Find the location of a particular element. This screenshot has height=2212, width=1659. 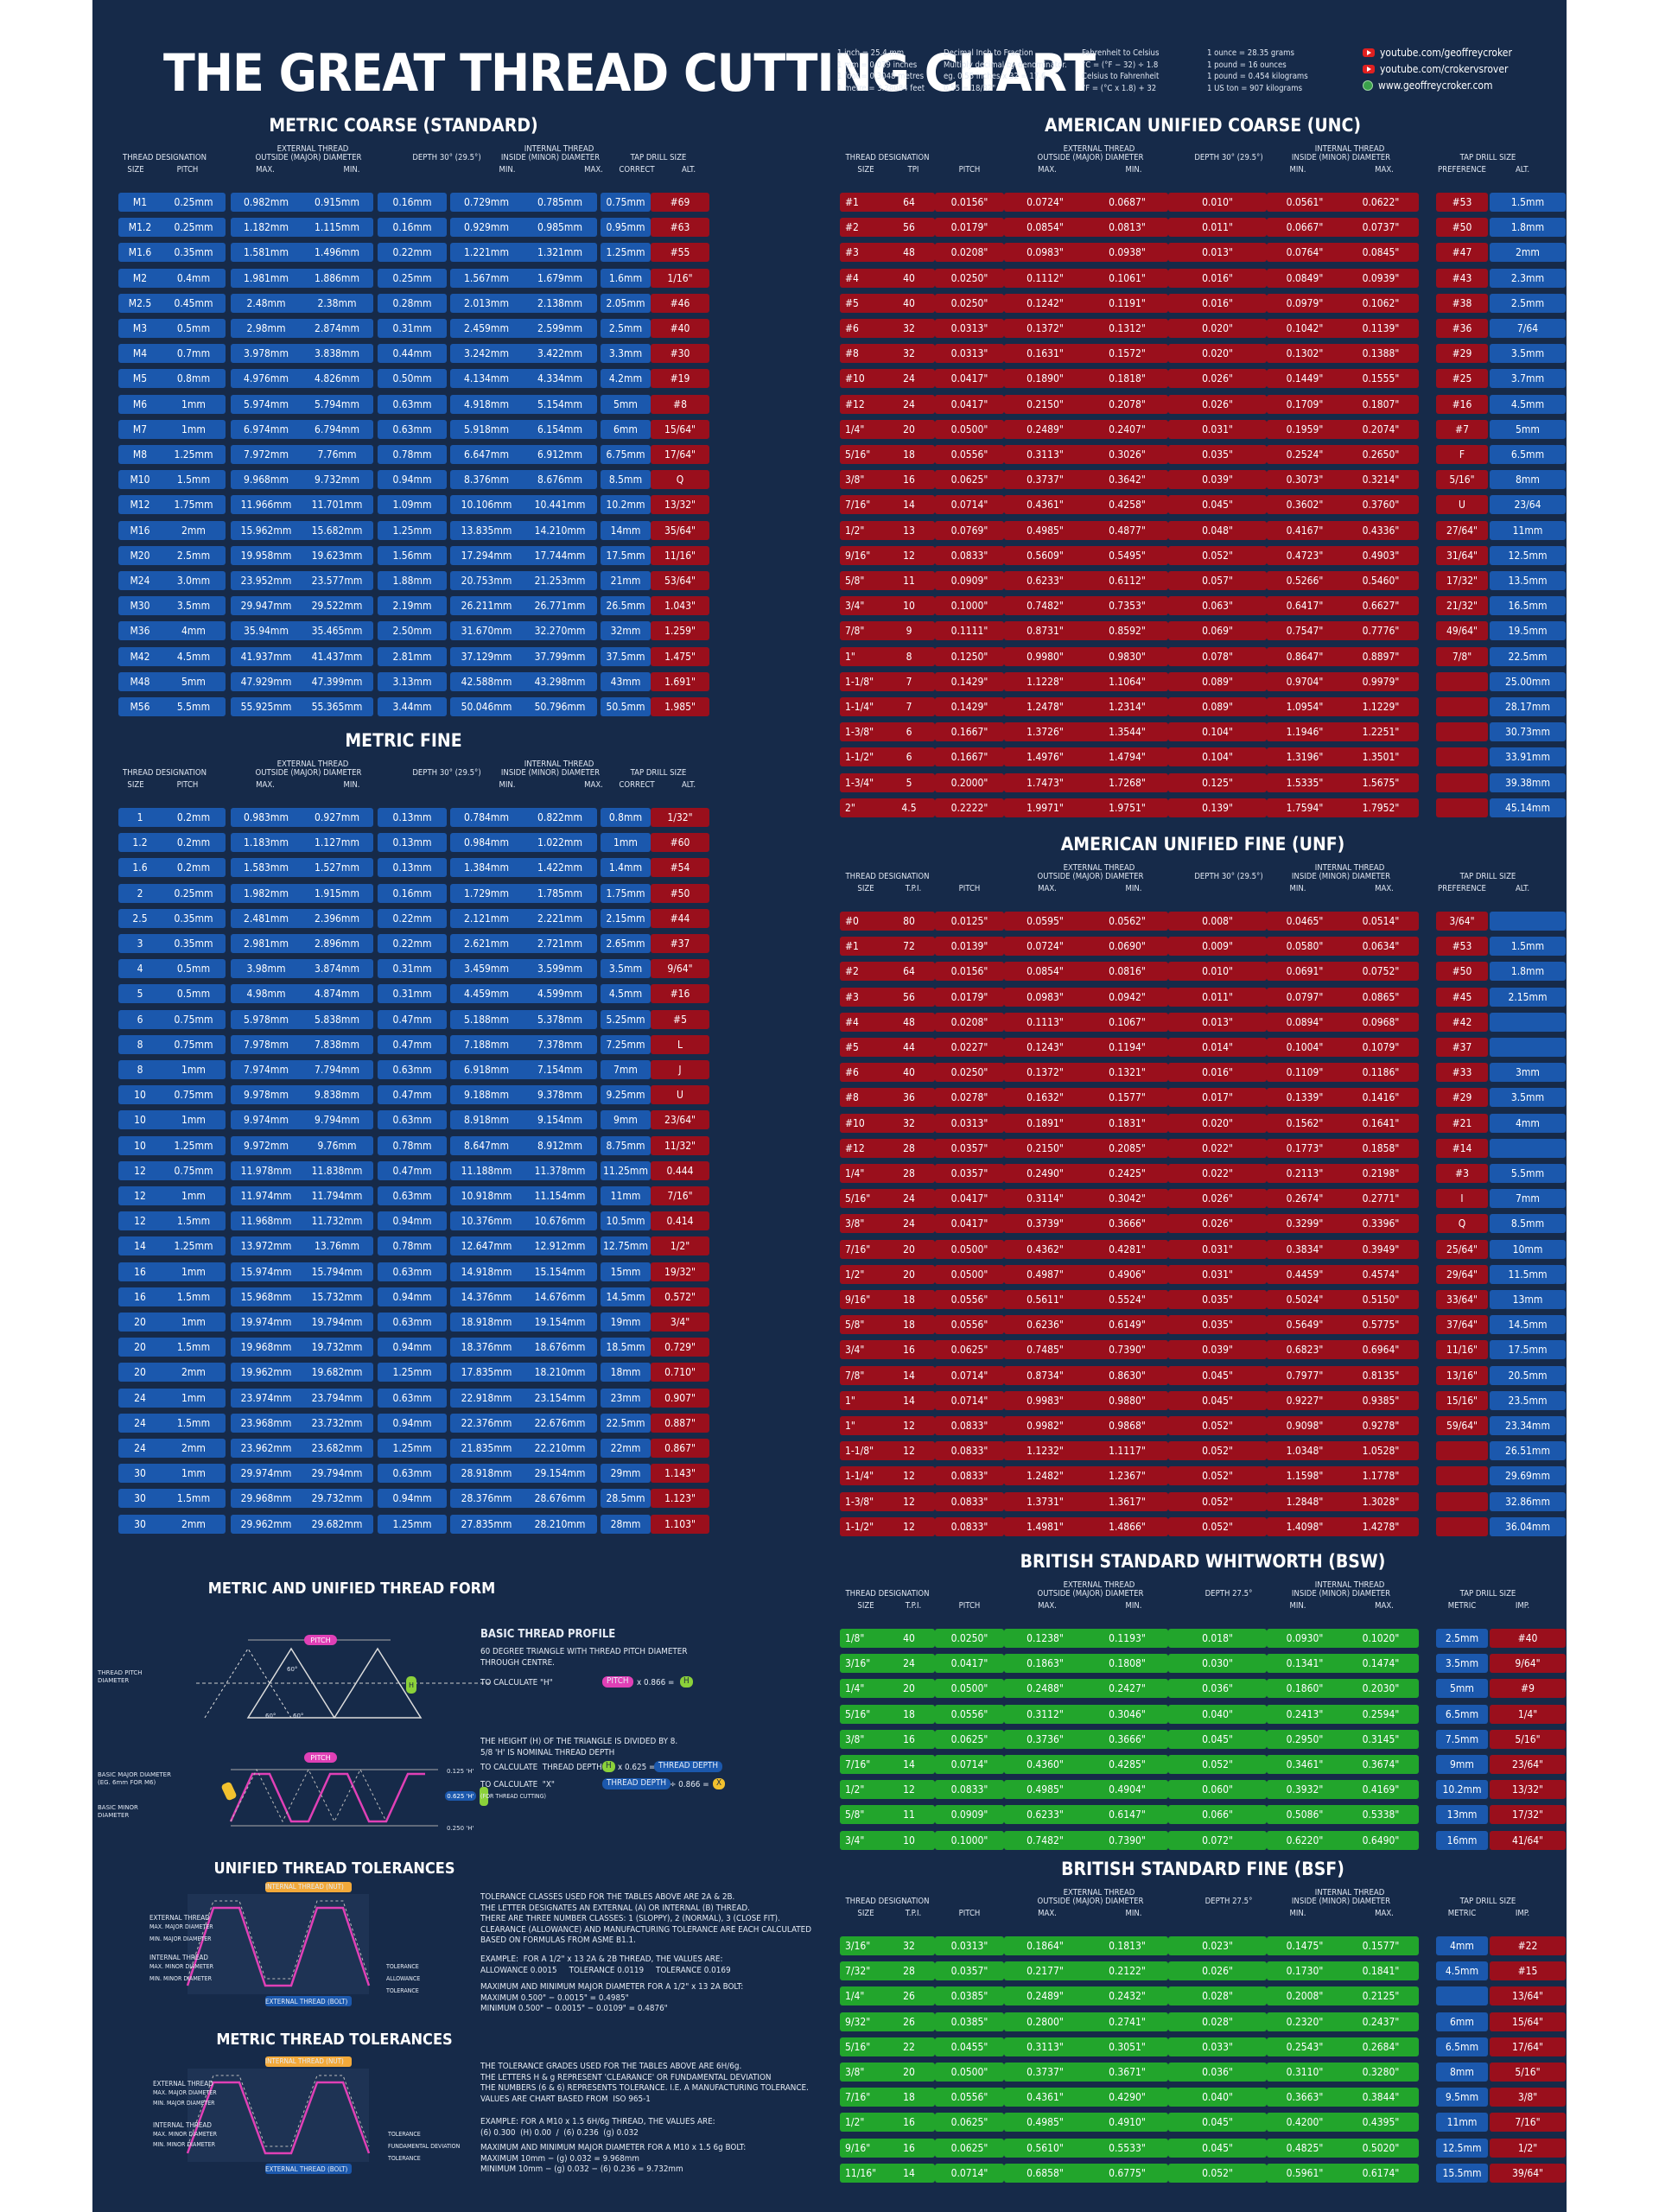

bsf-cell: 3/8" is located at coordinates (855, 2072).